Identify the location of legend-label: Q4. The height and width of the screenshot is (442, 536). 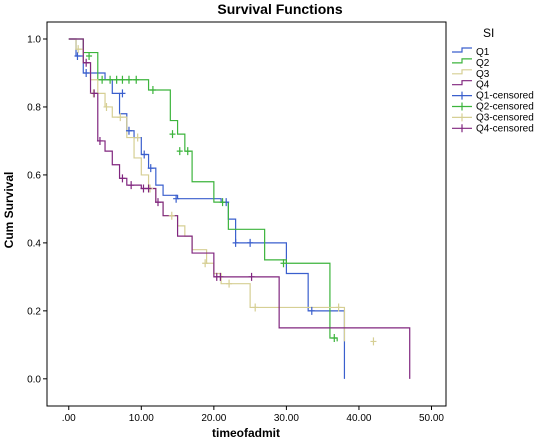
(483, 85).